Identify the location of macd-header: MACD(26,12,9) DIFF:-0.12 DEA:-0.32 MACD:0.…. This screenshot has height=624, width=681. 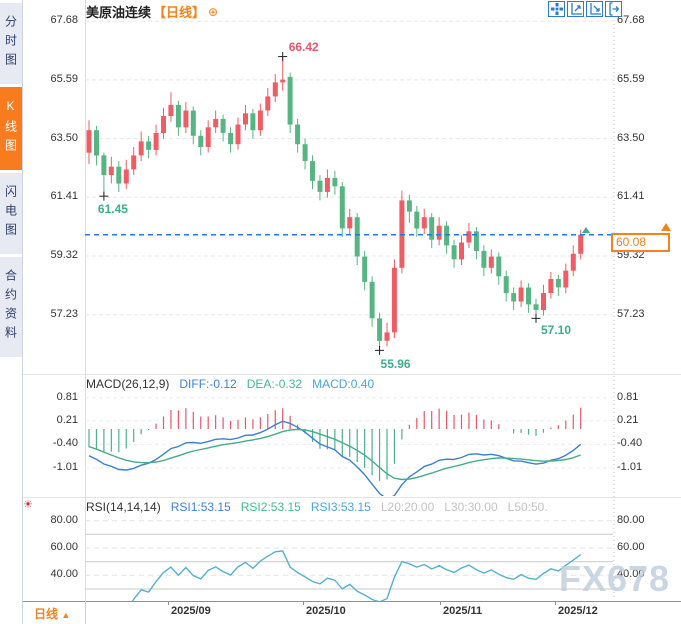
(230, 384).